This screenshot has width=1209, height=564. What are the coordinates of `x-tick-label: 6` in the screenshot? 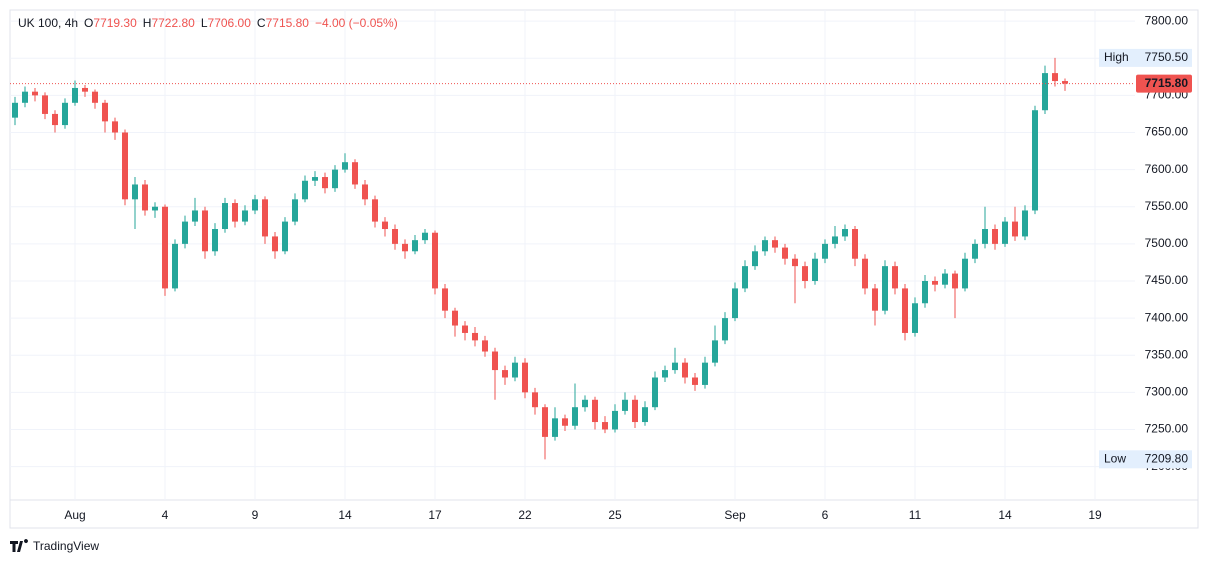 It's located at (825, 515).